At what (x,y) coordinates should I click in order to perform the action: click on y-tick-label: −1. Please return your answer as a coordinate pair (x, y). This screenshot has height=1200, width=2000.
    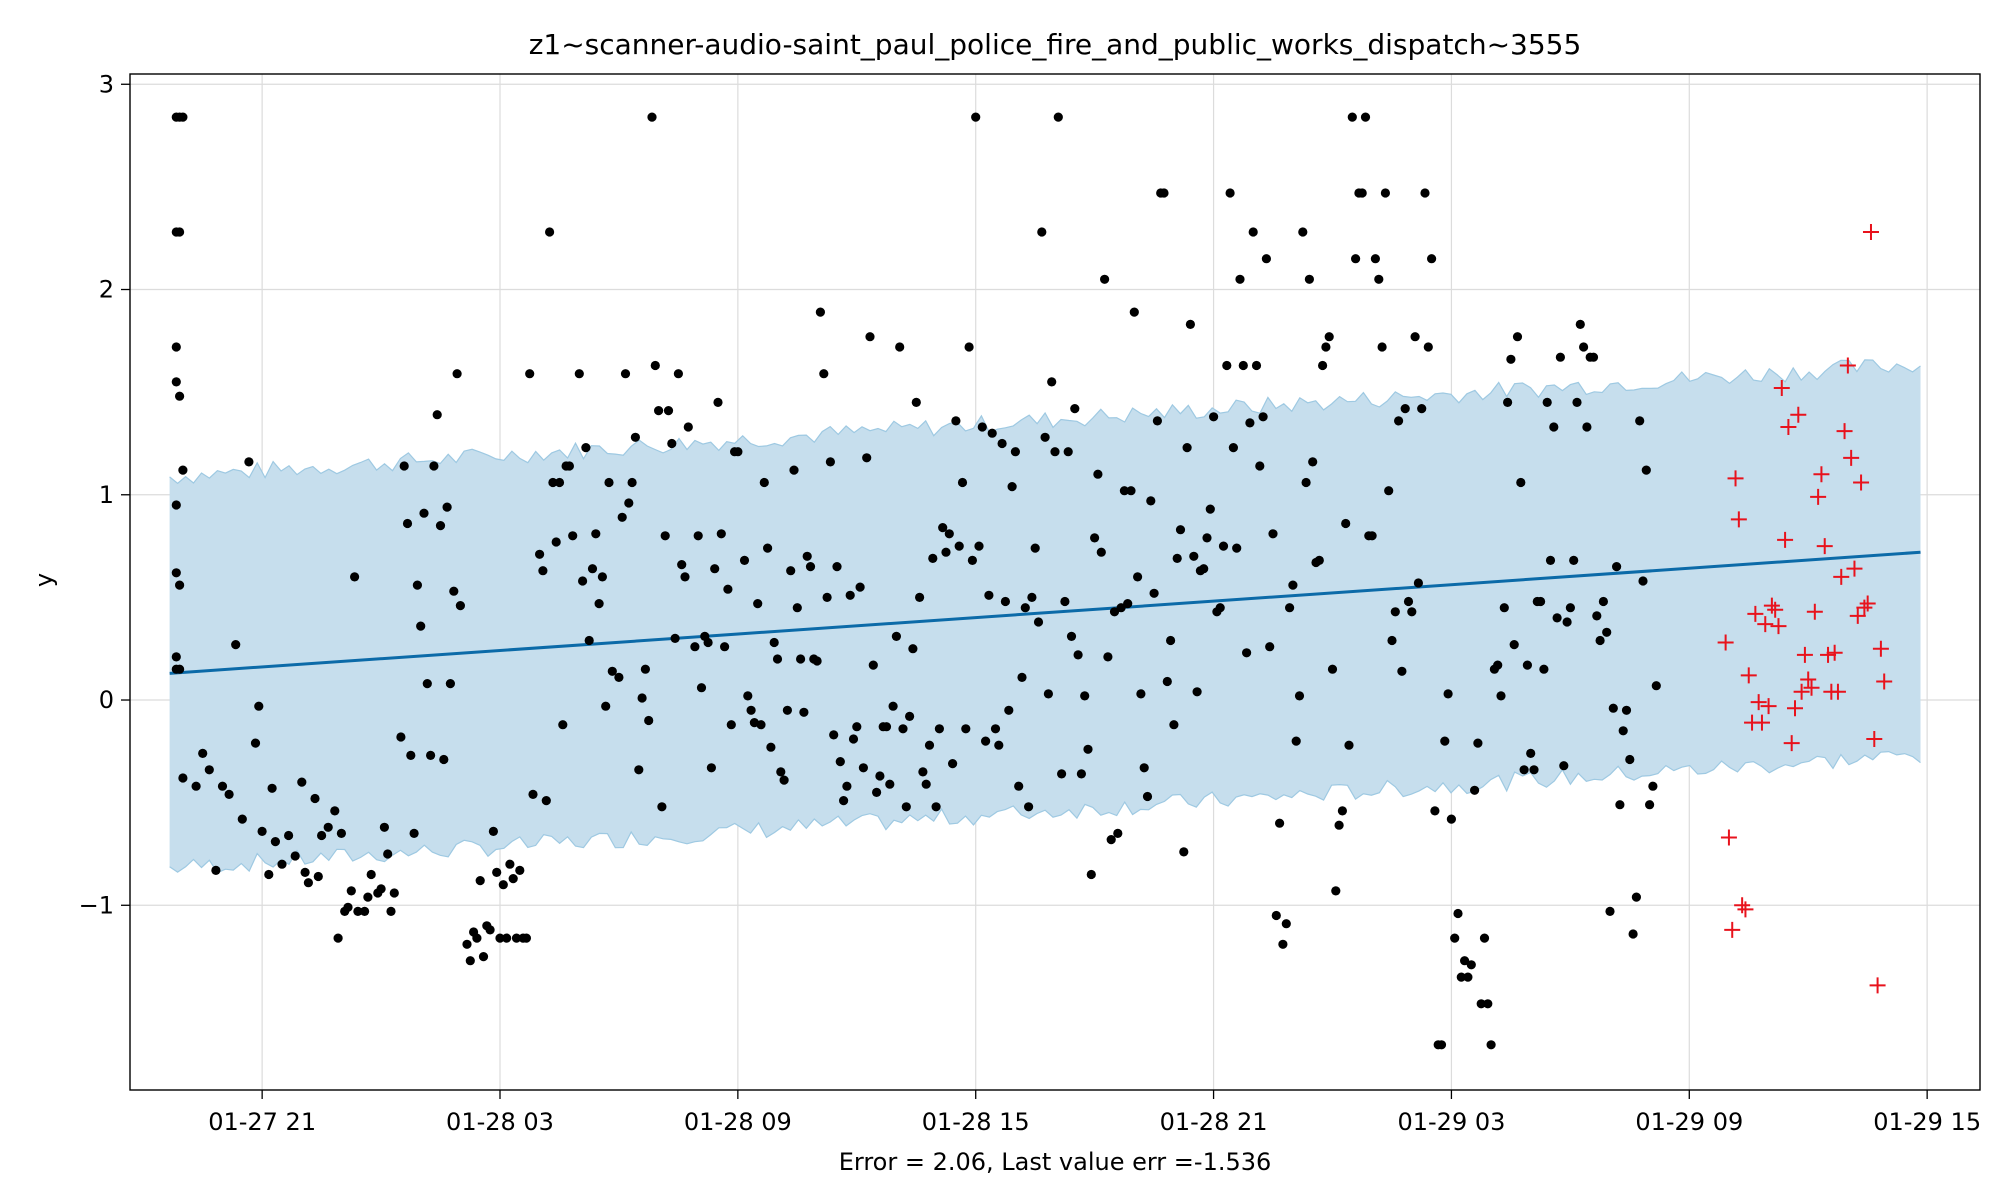
    Looking at the image, I should click on (96, 905).